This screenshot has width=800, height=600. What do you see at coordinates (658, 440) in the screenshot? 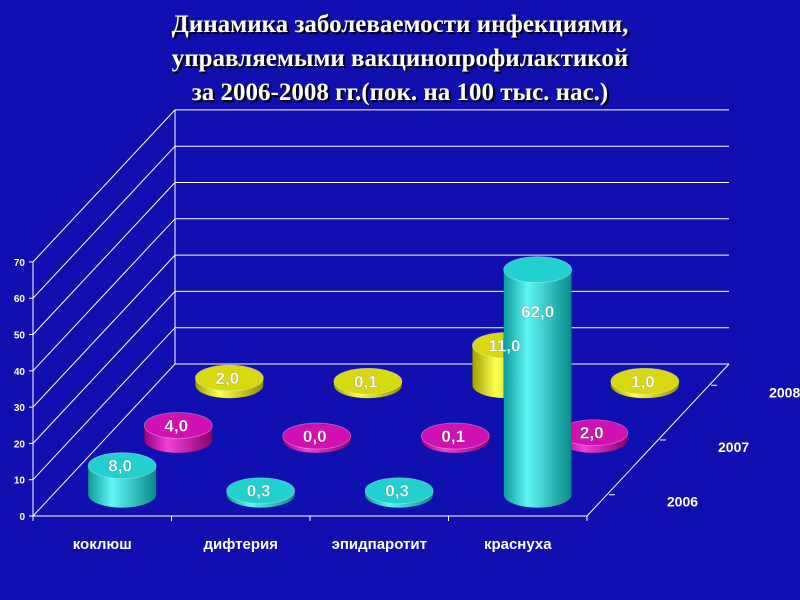
I see `depth-axis` at bounding box center [658, 440].